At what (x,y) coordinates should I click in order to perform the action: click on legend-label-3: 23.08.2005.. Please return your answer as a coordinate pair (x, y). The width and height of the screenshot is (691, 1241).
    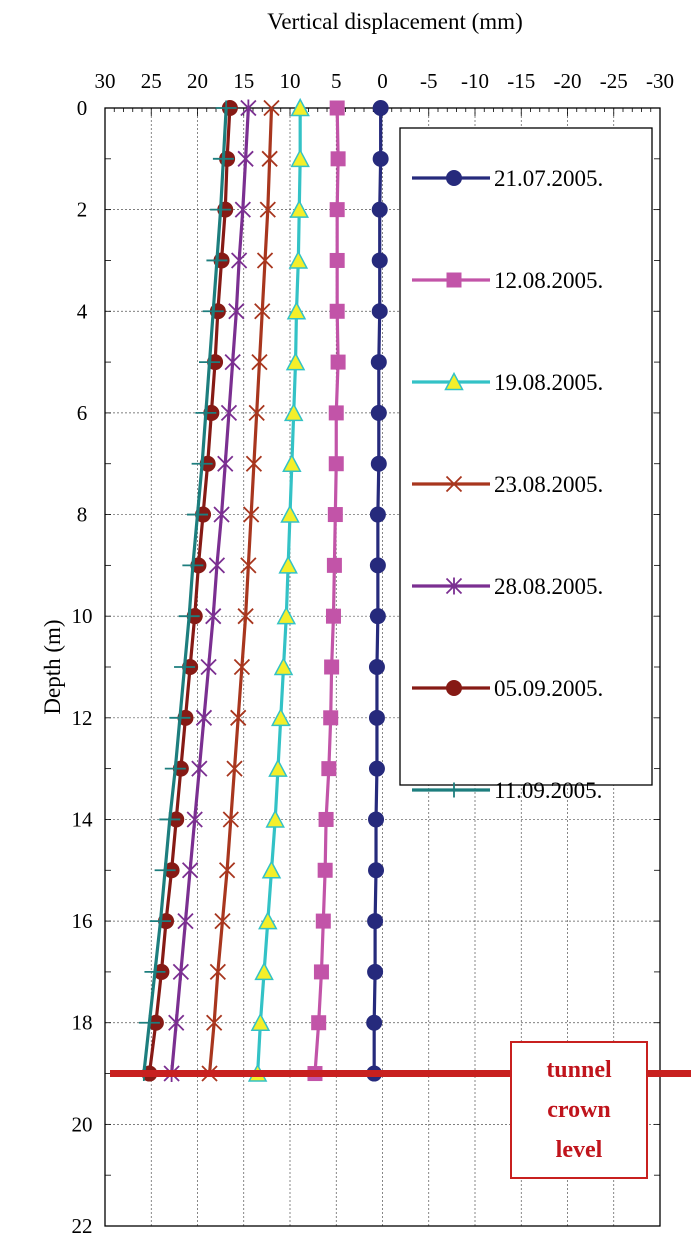
    Looking at the image, I should click on (548, 484).